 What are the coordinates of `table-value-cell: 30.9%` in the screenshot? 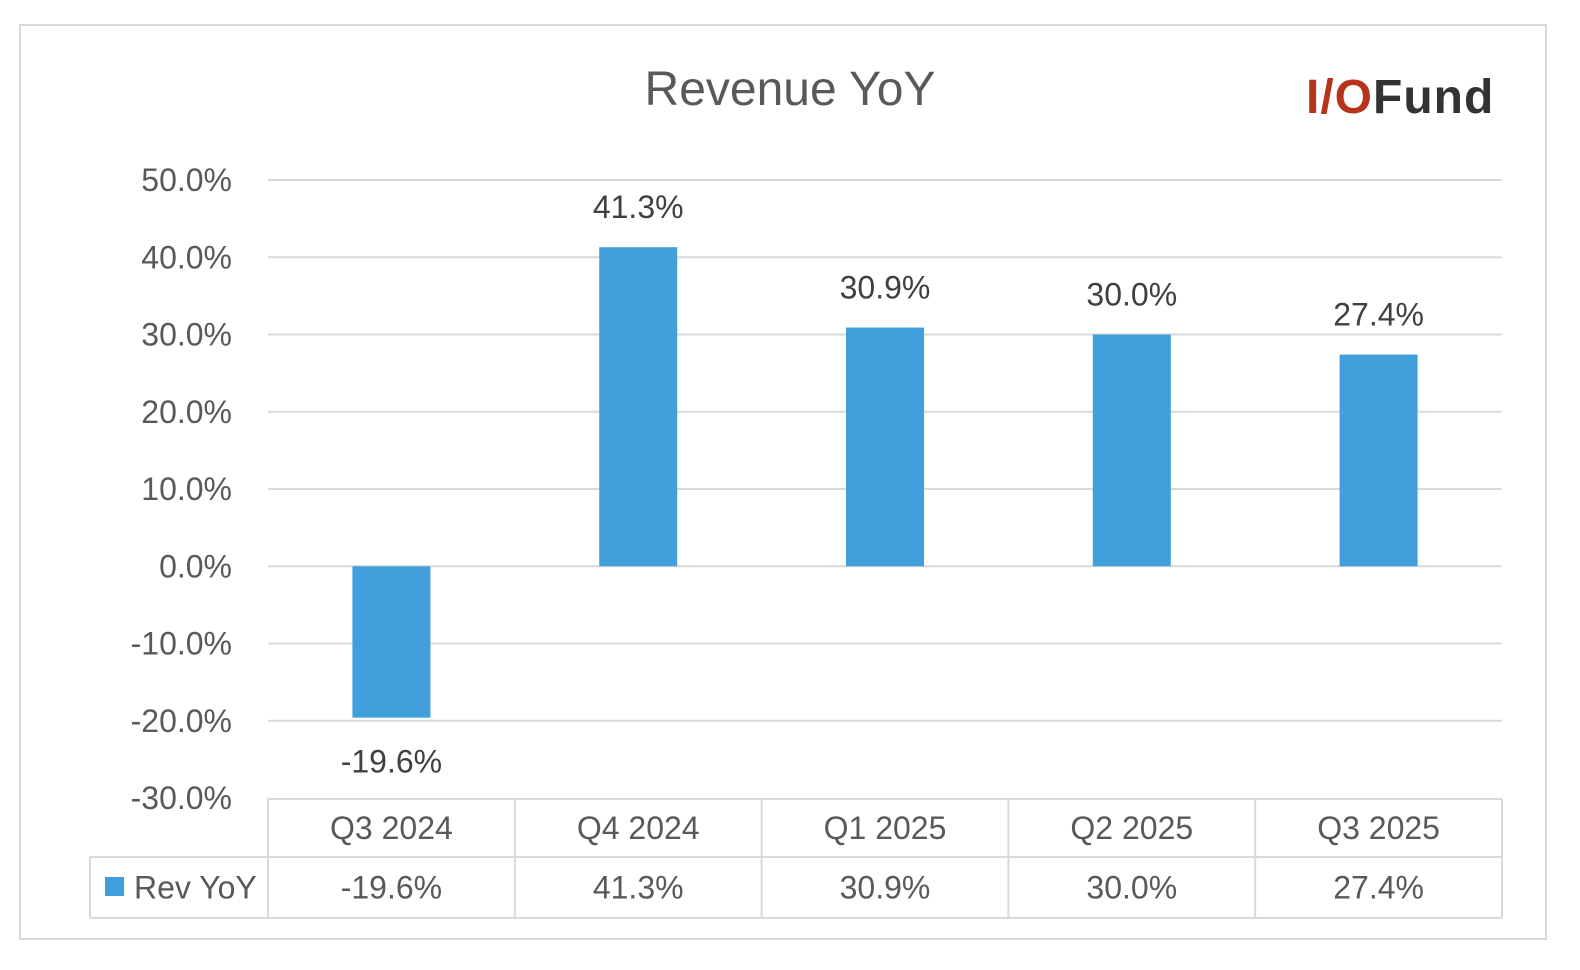 It's located at (885, 888).